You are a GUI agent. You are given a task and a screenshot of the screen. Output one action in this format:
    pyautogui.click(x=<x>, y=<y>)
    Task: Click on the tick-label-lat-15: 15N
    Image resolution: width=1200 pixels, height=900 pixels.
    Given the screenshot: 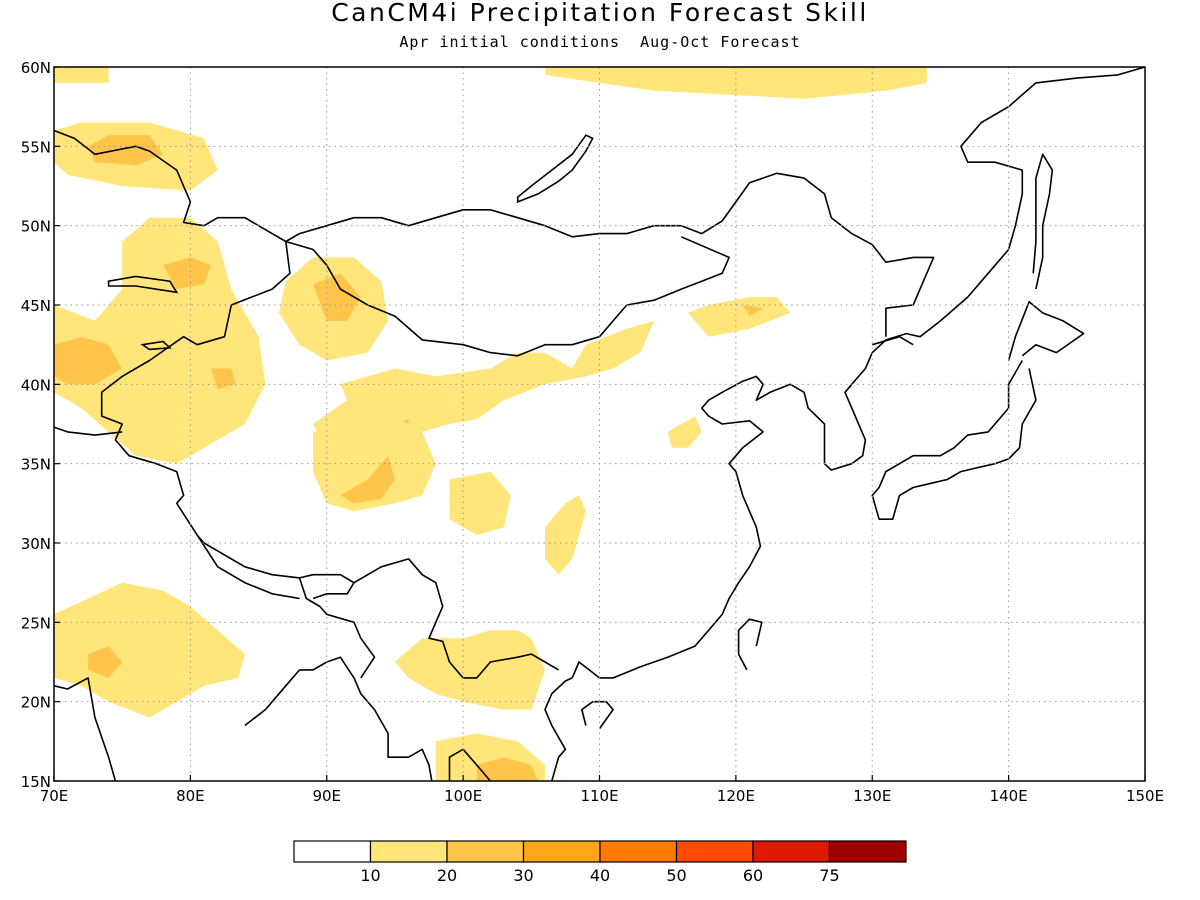 What is the action you would take?
    pyautogui.click(x=36, y=782)
    